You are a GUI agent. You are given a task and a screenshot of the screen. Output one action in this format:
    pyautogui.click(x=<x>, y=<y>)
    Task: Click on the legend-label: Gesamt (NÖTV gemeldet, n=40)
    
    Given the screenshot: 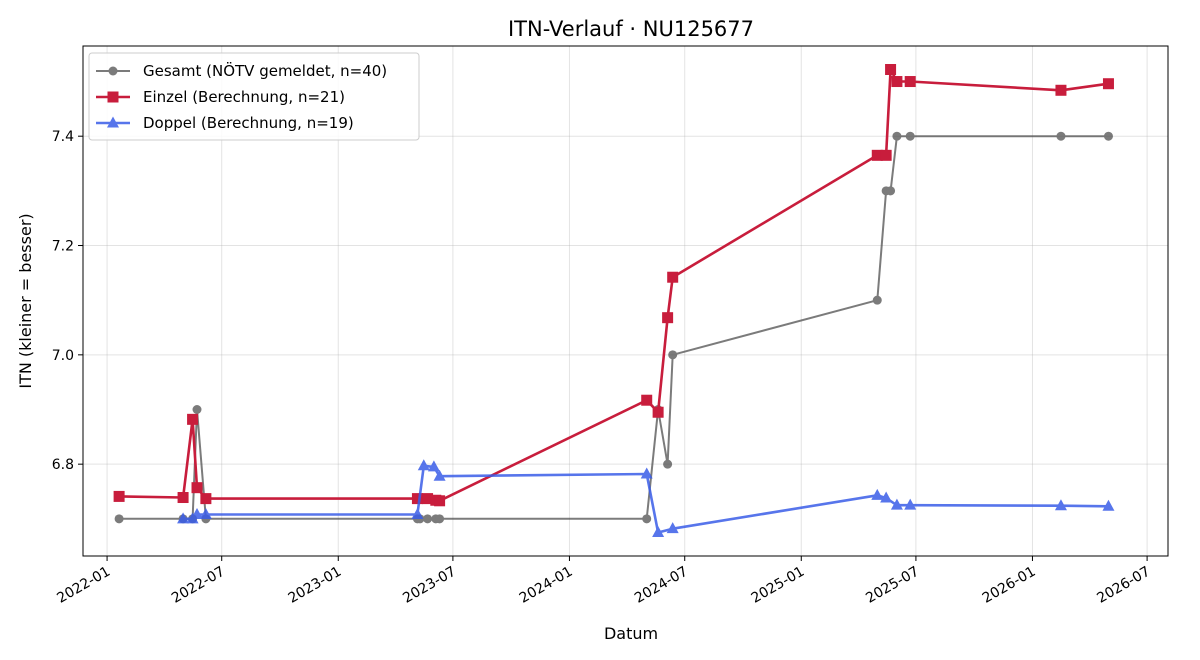 What is the action you would take?
    pyautogui.click(x=265, y=70)
    